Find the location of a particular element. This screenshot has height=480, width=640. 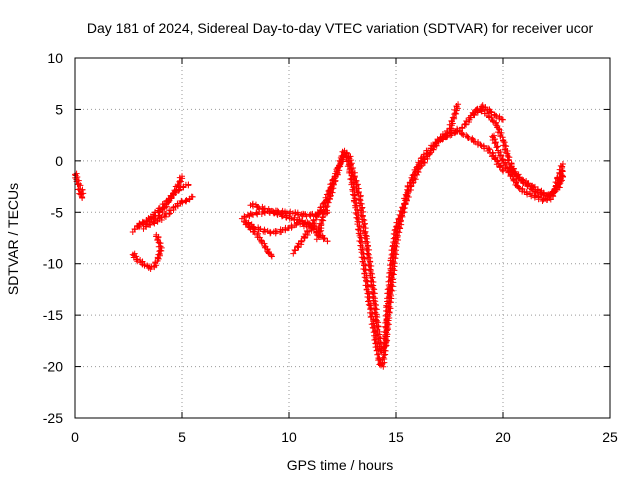

y-tick-label: 10 is located at coordinates (55, 58).